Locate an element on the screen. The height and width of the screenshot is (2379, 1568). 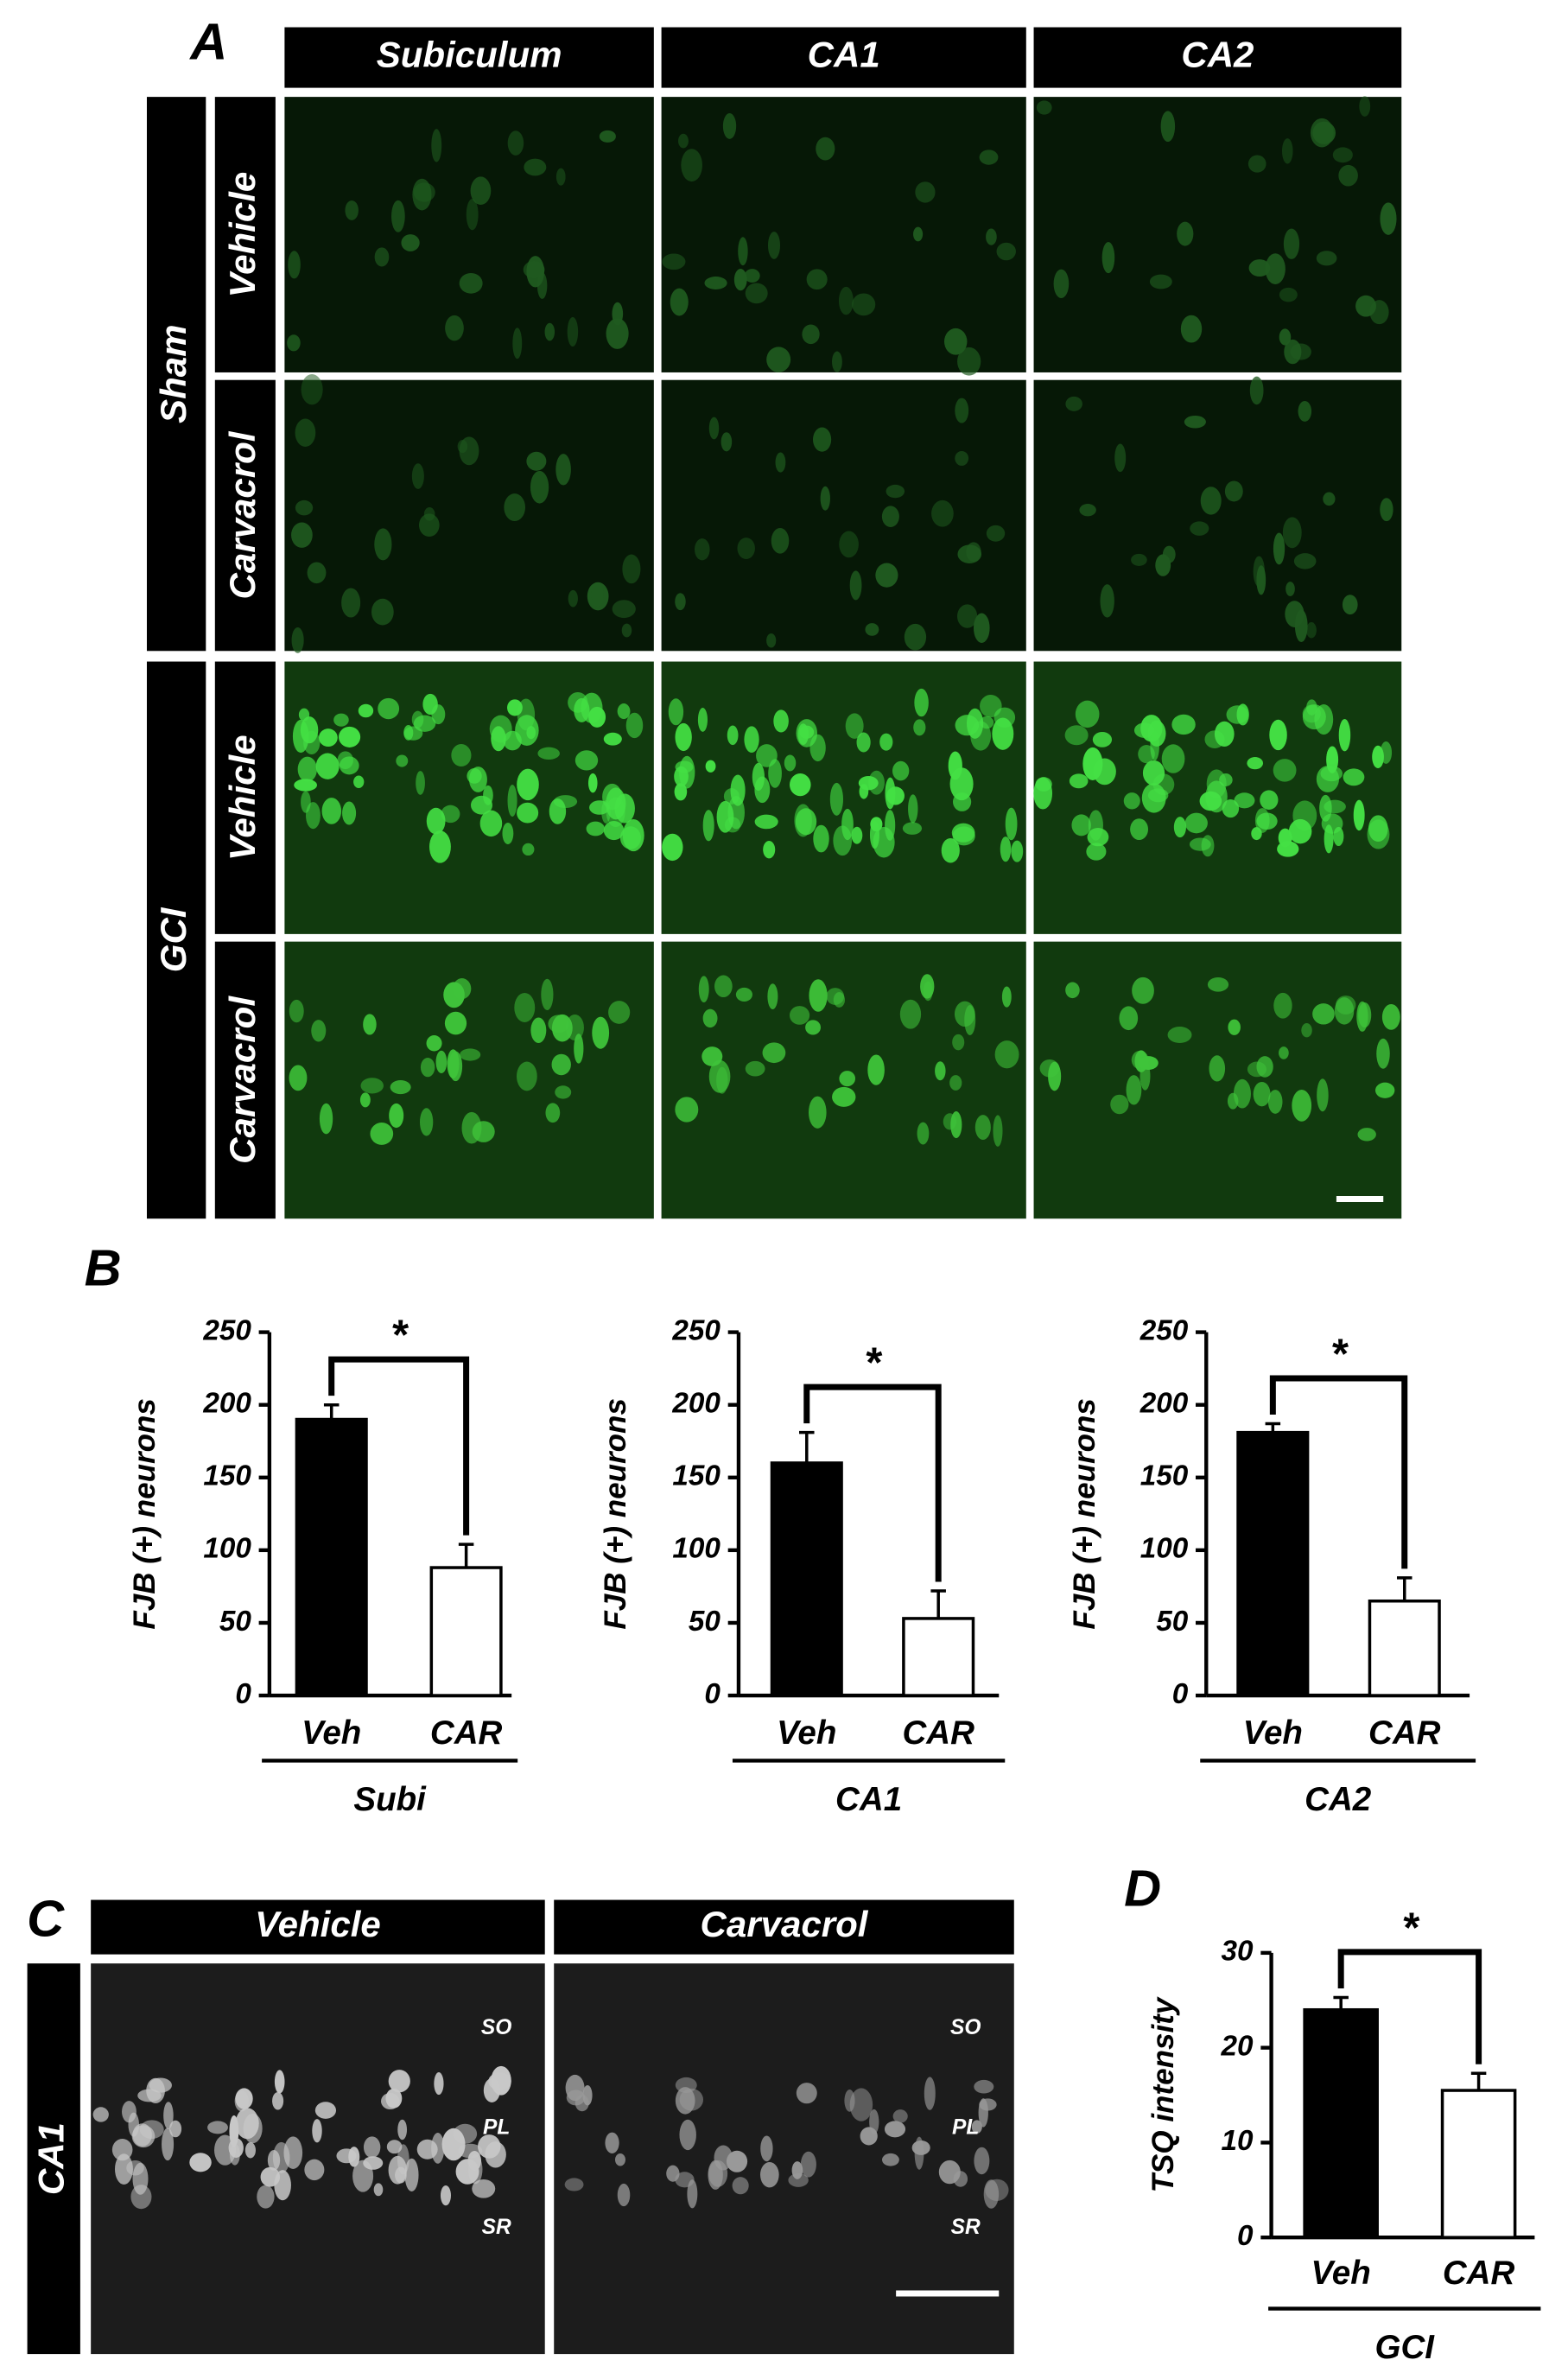
micrograph is located at coordinates (469, 234).